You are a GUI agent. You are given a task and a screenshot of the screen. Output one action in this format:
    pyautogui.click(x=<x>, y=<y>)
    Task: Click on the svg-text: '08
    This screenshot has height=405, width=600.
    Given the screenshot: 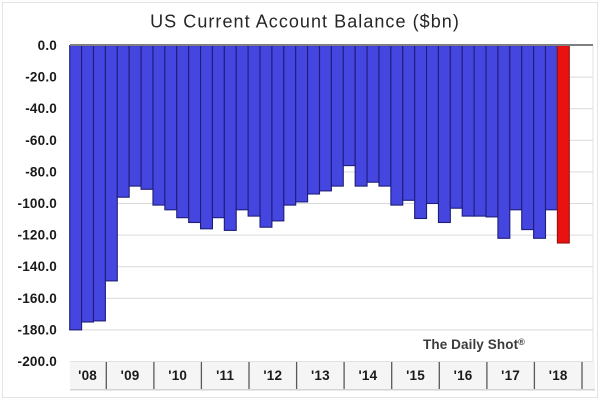 What is the action you would take?
    pyautogui.click(x=87, y=375)
    